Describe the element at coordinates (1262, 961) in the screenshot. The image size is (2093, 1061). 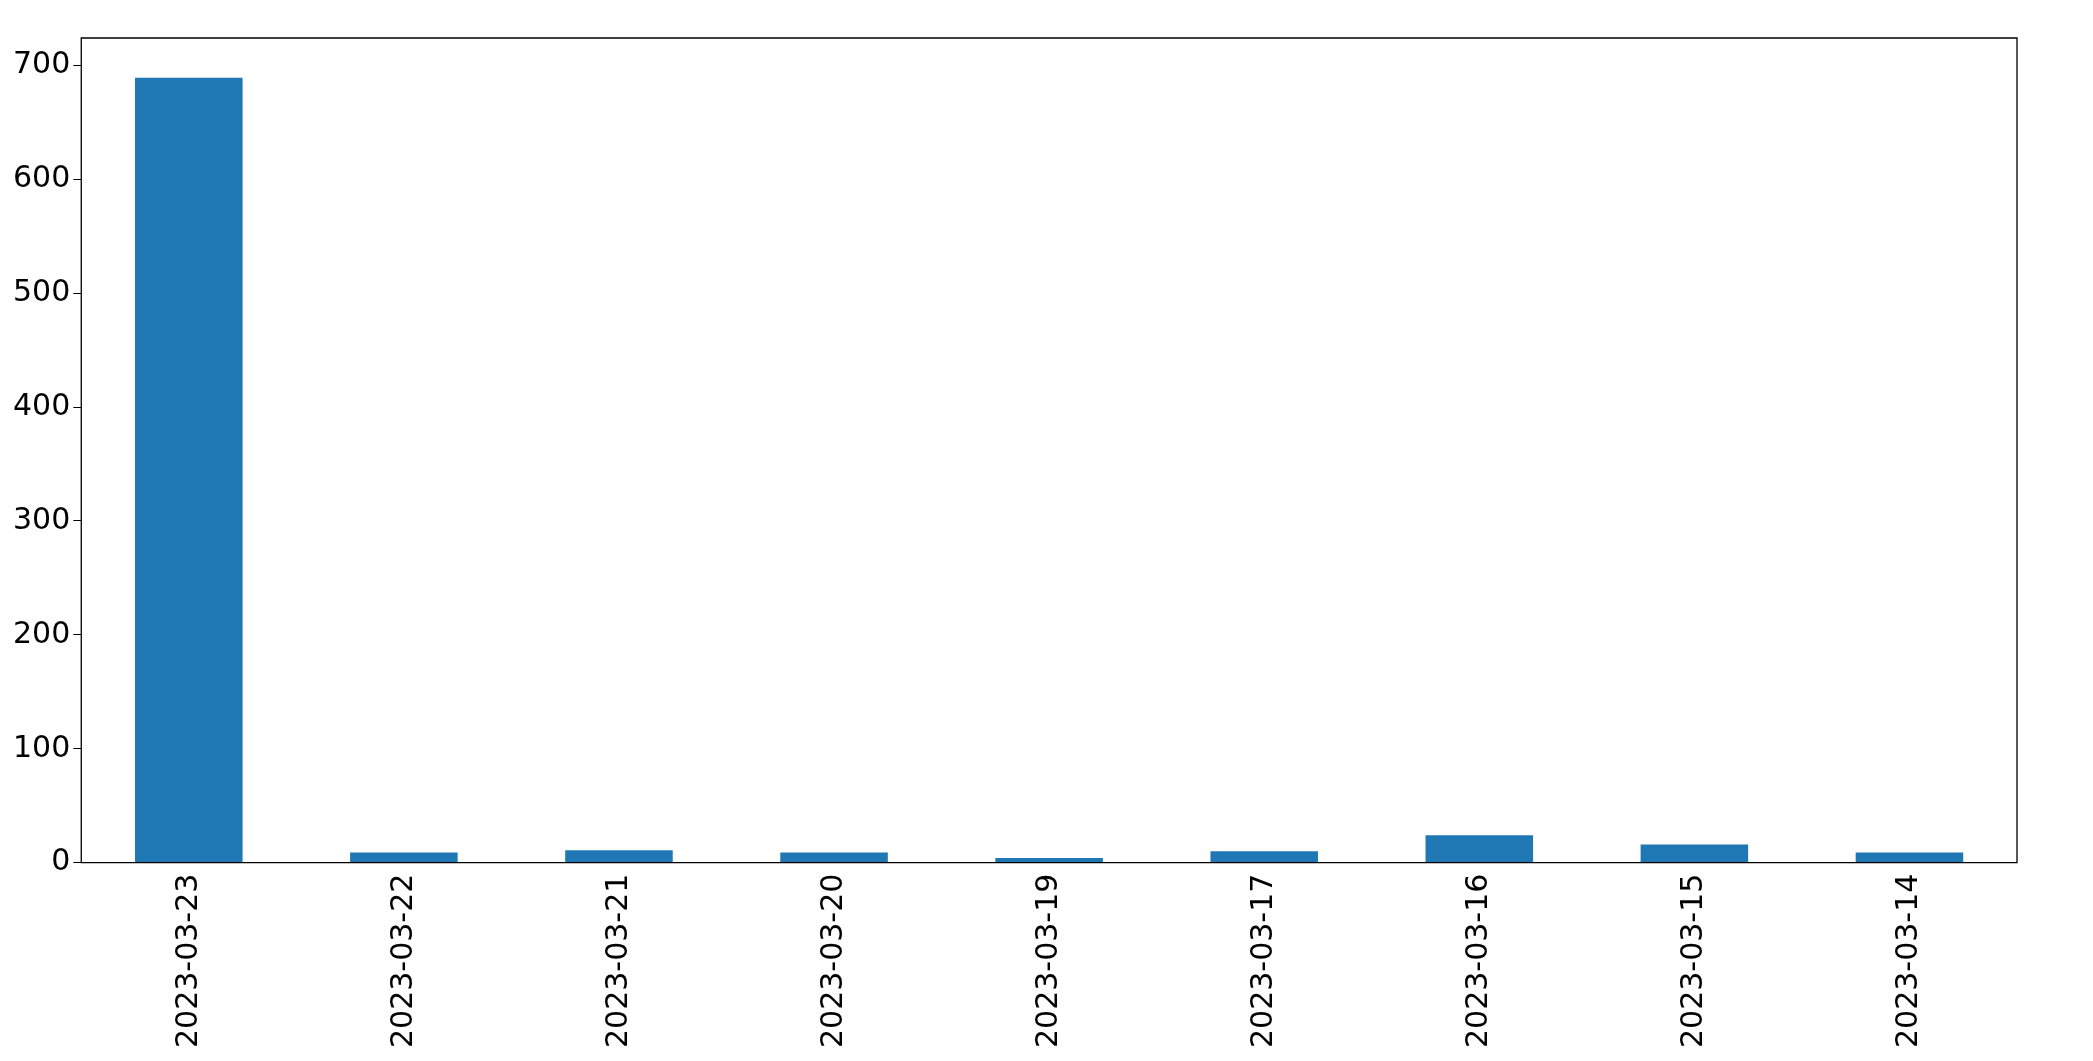
I see `x-tick-label: 2023-03-17` at that location.